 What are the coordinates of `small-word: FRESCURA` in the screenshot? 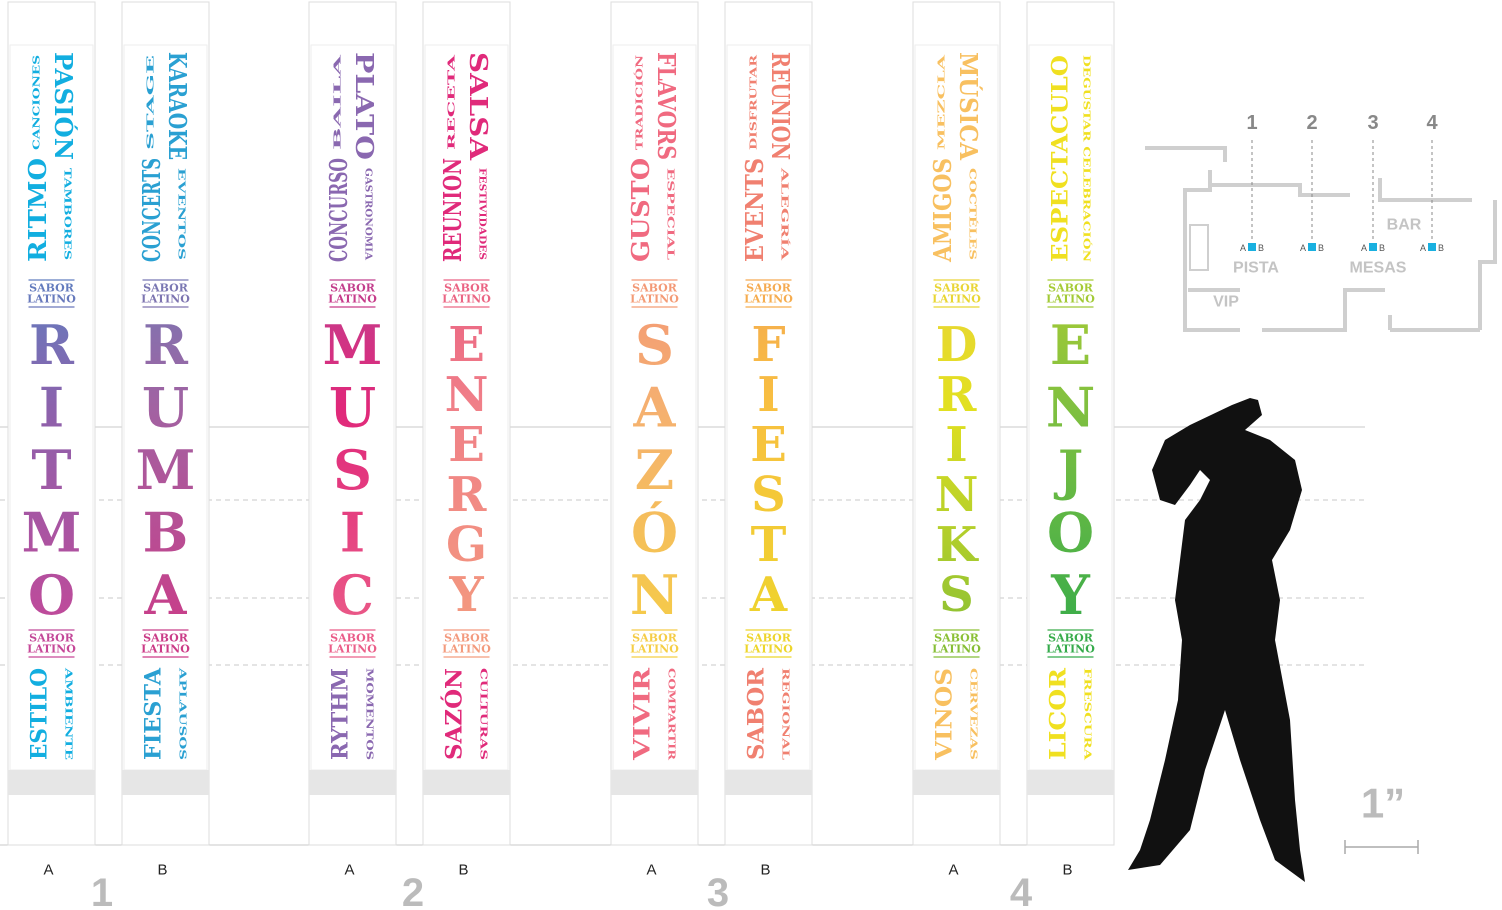 It's located at (1087, 715).